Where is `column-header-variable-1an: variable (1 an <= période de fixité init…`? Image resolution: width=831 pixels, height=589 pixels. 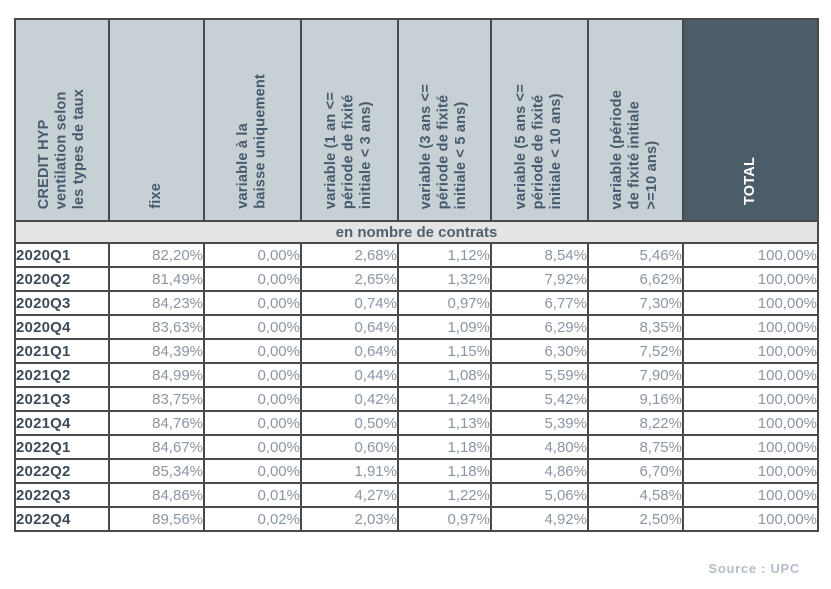
column-header-variable-1an: variable (1 an <= période de fixité init… is located at coordinates (349, 120).